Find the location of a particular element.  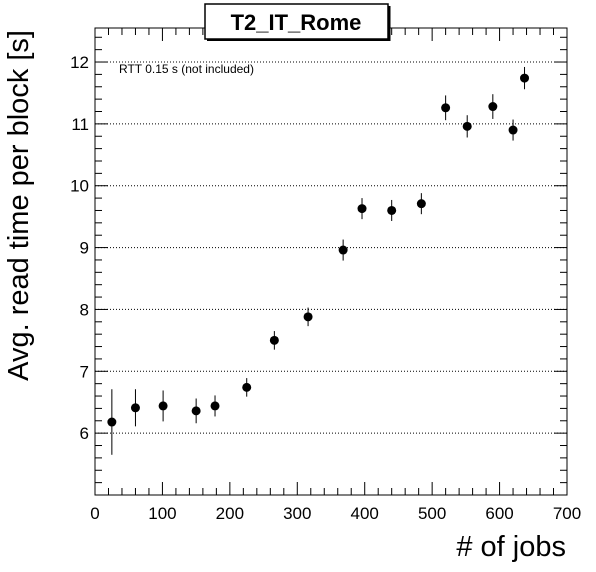

x-axis-title: # of jobs is located at coordinates (511, 547).